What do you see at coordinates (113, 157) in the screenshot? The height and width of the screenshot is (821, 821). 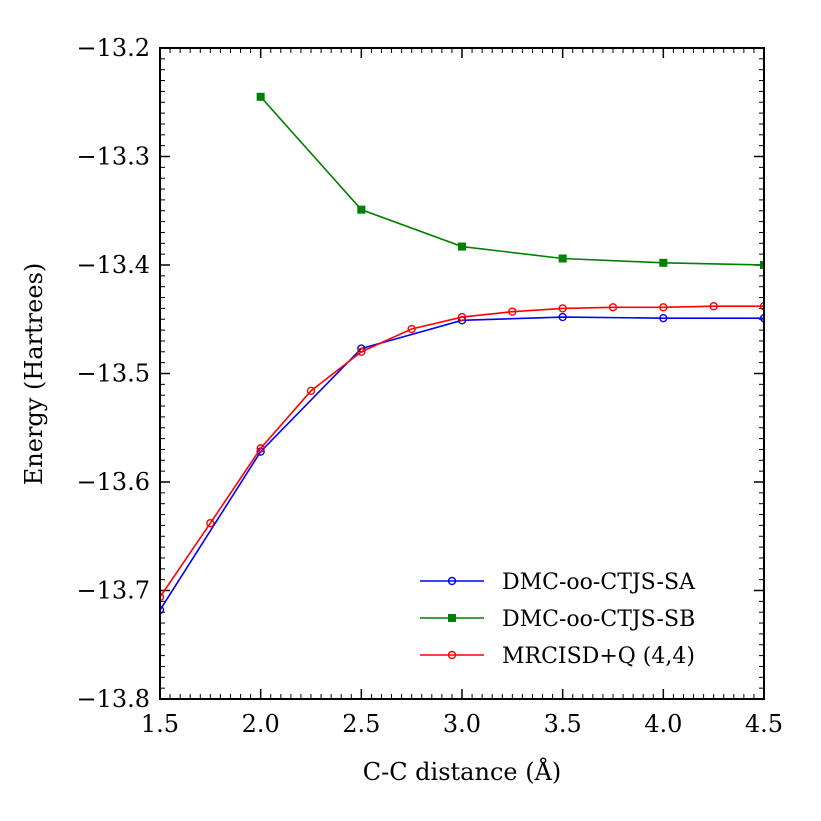 I see `y-tick-label: −13.3` at bounding box center [113, 157].